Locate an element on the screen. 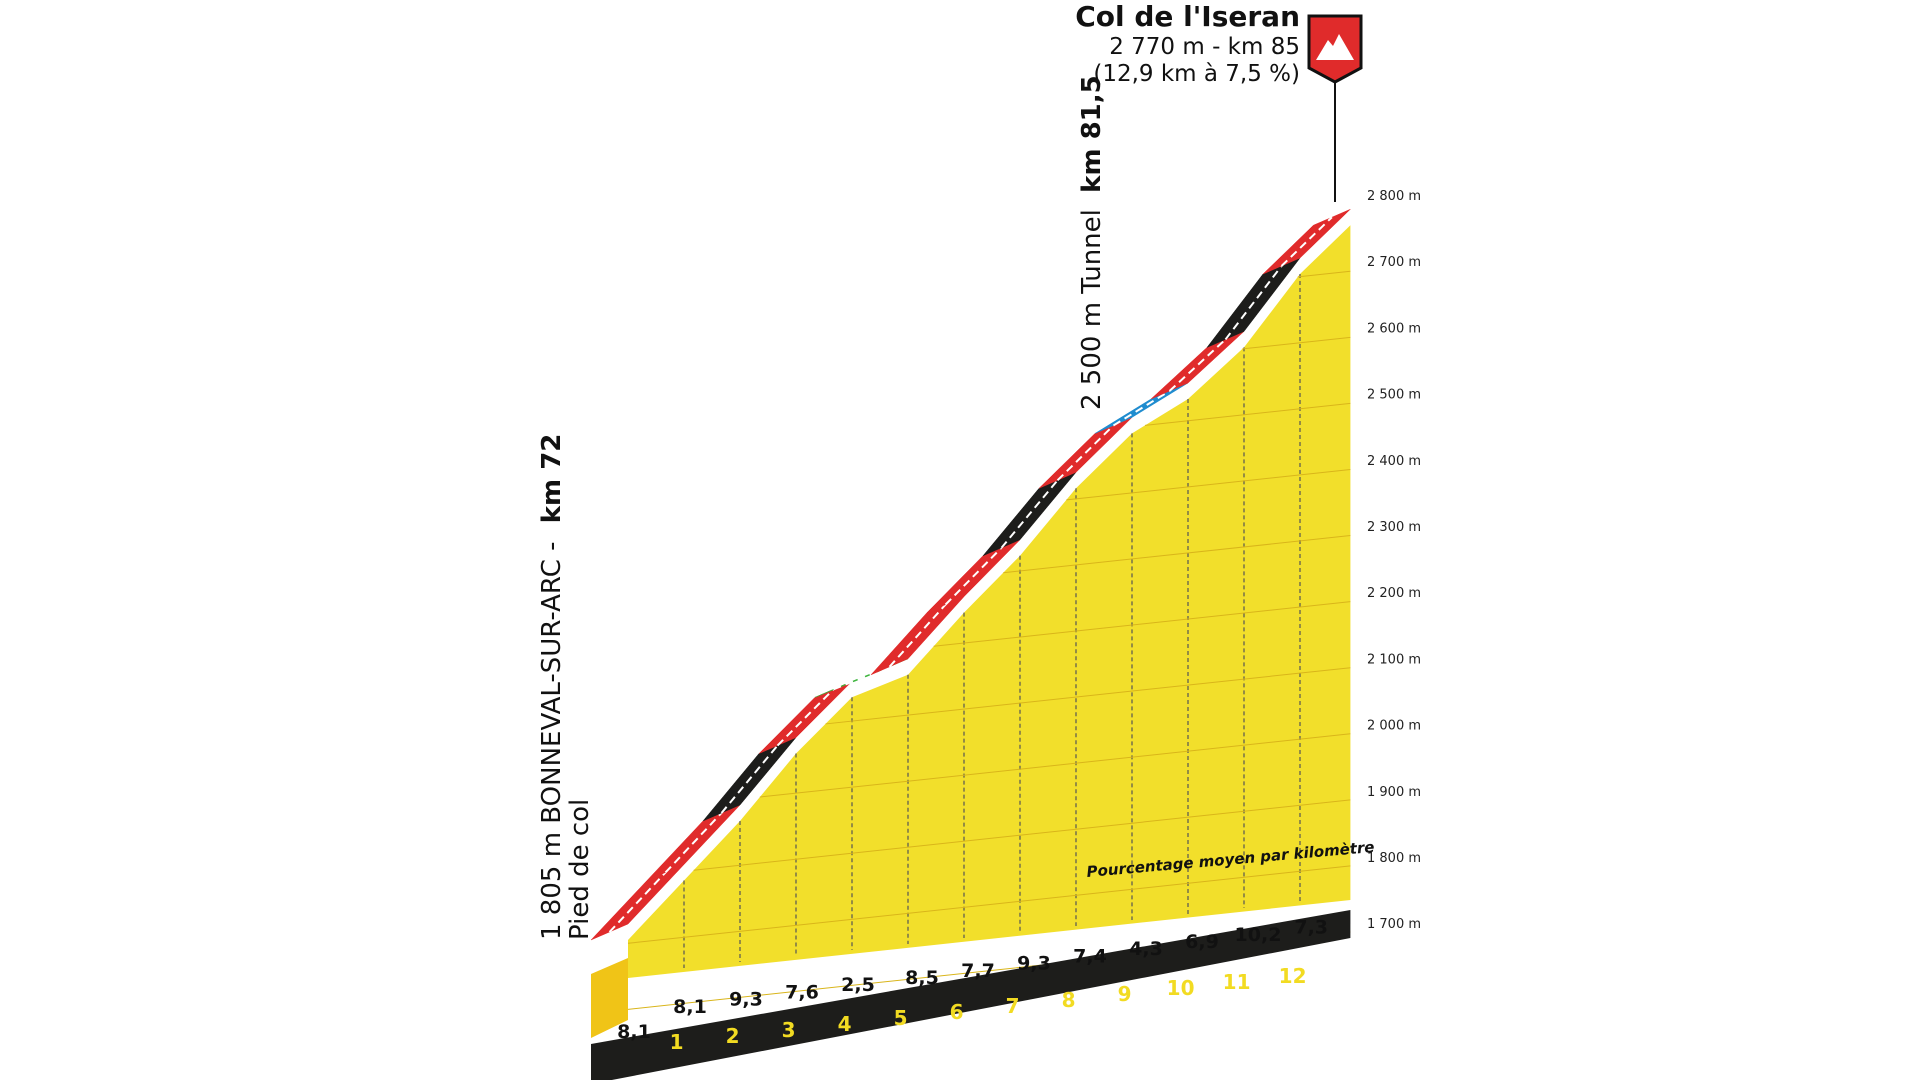 The width and height of the screenshot is (1920, 1080). summit-name: Col de l'Iseran is located at coordinates (1187, 16).